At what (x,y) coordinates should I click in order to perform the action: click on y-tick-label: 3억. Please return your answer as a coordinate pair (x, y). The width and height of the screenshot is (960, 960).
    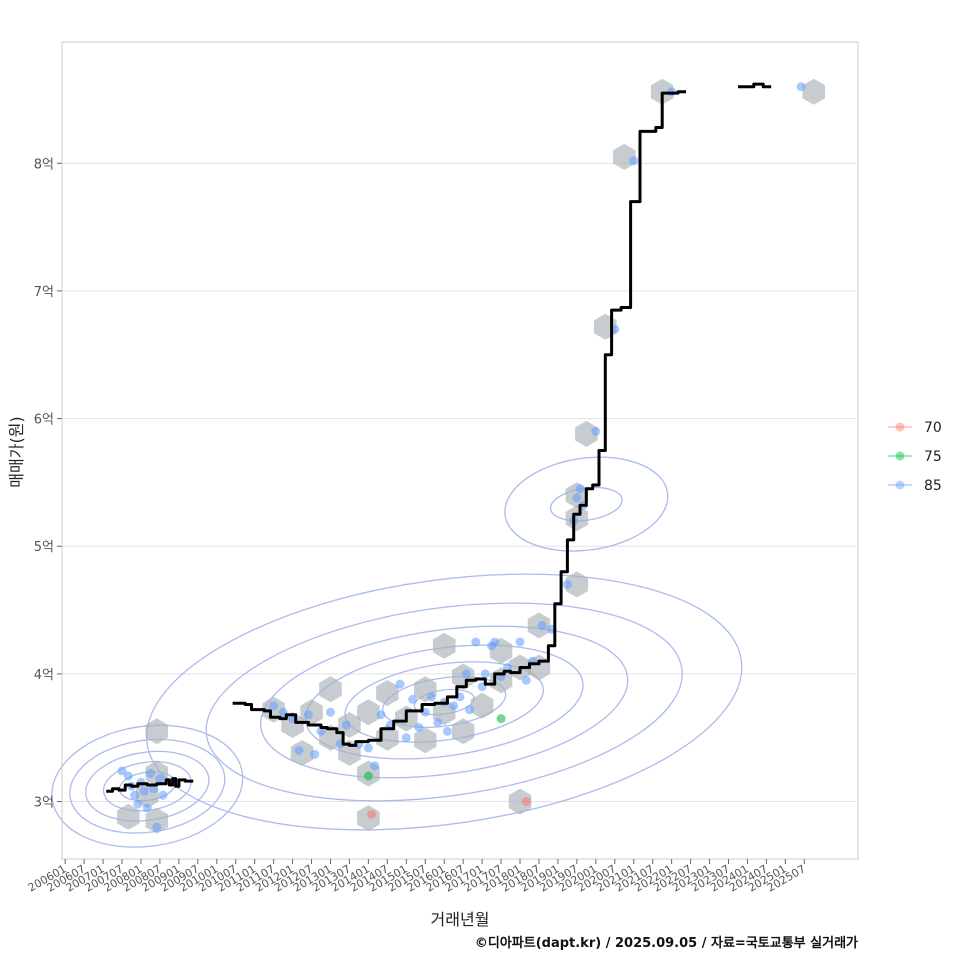
    Looking at the image, I should click on (44, 803).